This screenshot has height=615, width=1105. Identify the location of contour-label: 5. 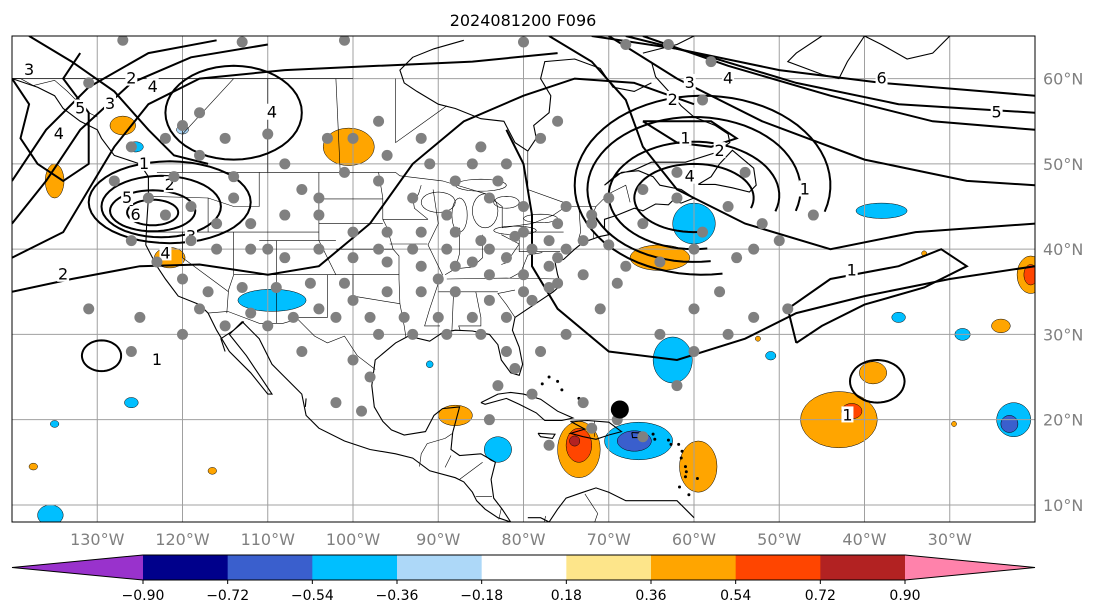
(997, 112).